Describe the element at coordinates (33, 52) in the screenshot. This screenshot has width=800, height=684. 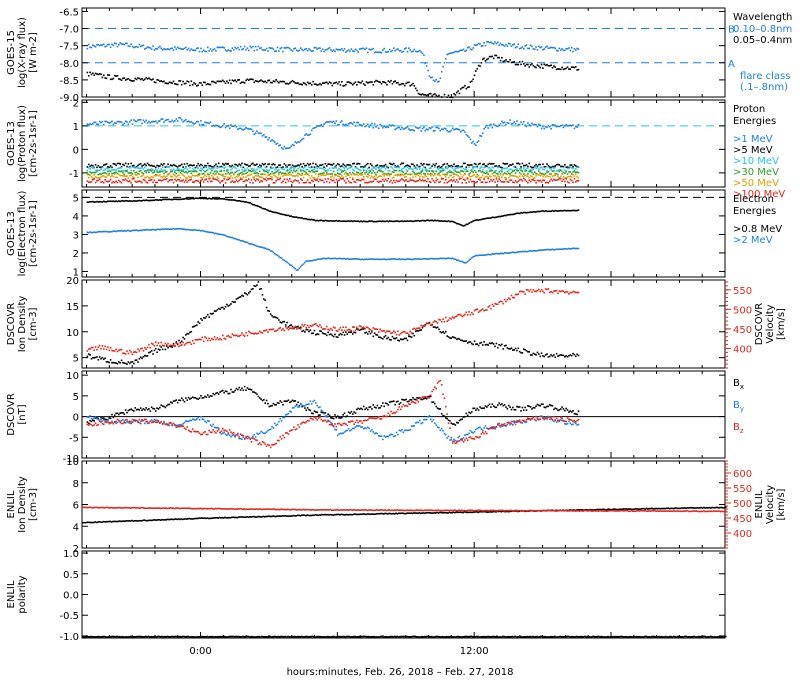
I see `y-axis-label: [W m-2]` at that location.